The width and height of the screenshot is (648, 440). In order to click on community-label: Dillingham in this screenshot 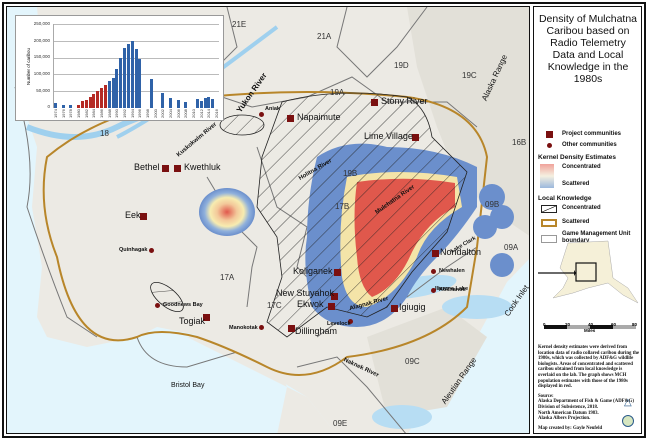, I will do `click(316, 331)`.